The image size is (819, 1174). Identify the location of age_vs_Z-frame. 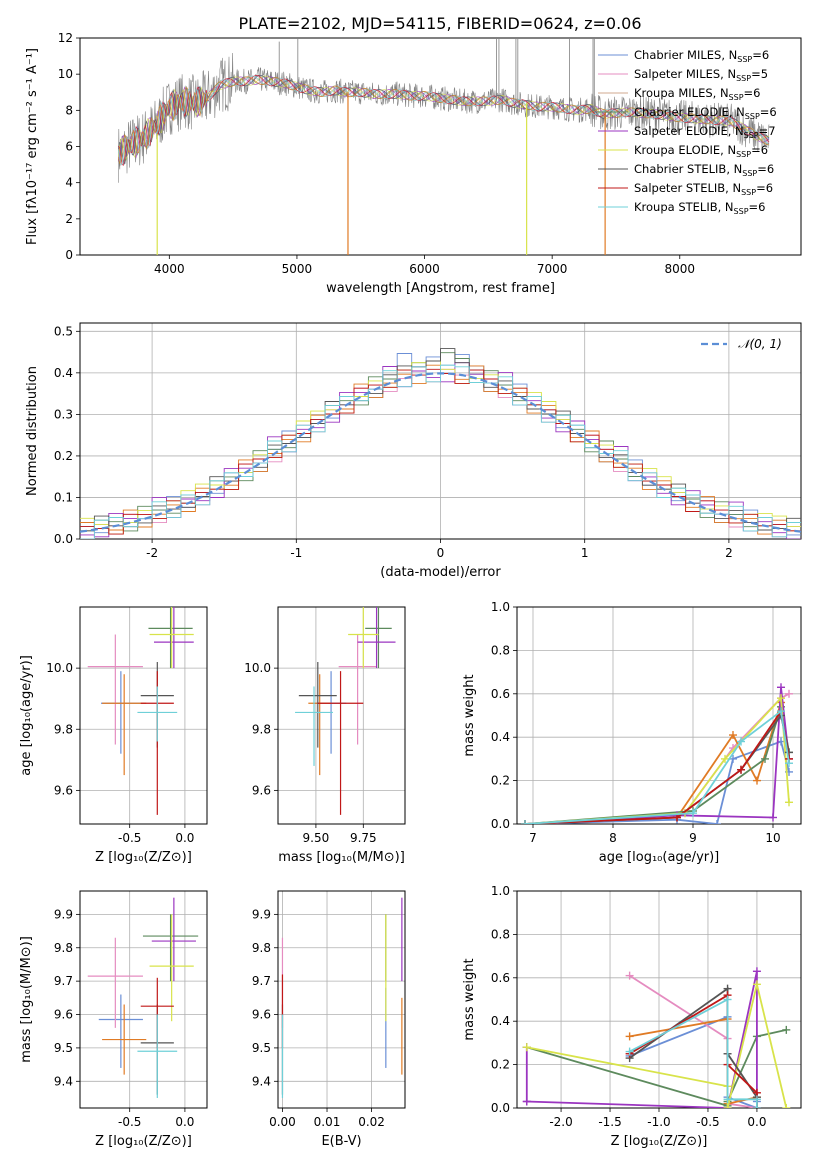
(143, 715).